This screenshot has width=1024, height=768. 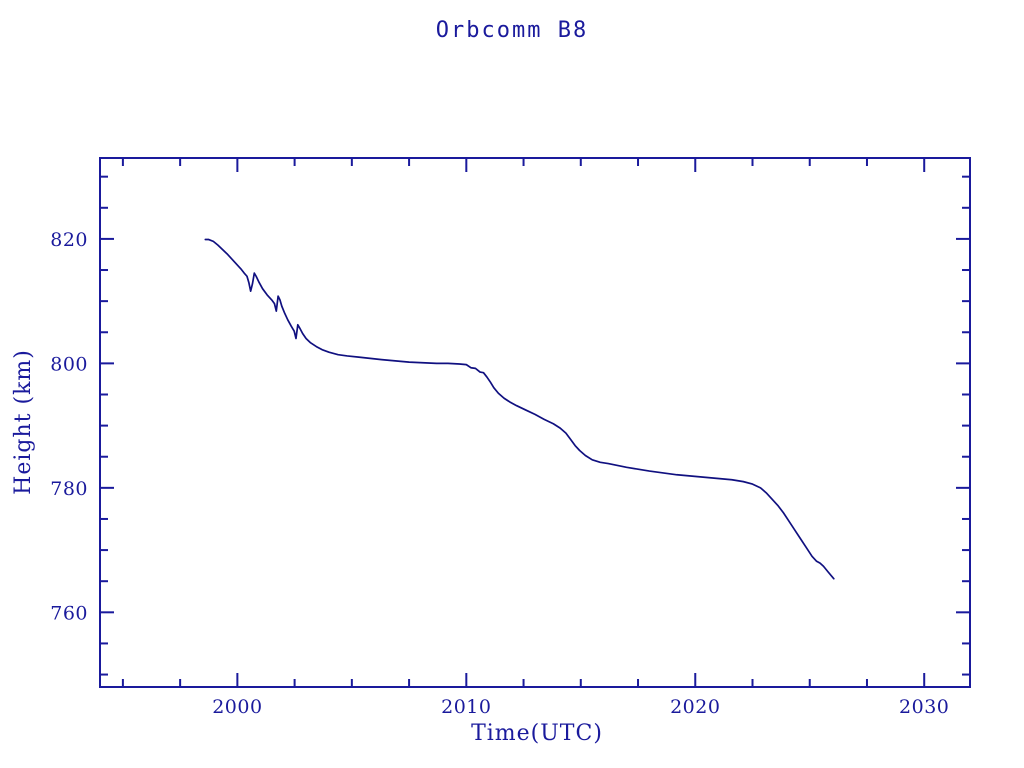 What do you see at coordinates (69, 240) in the screenshot?
I see `y-tick-label: 820` at bounding box center [69, 240].